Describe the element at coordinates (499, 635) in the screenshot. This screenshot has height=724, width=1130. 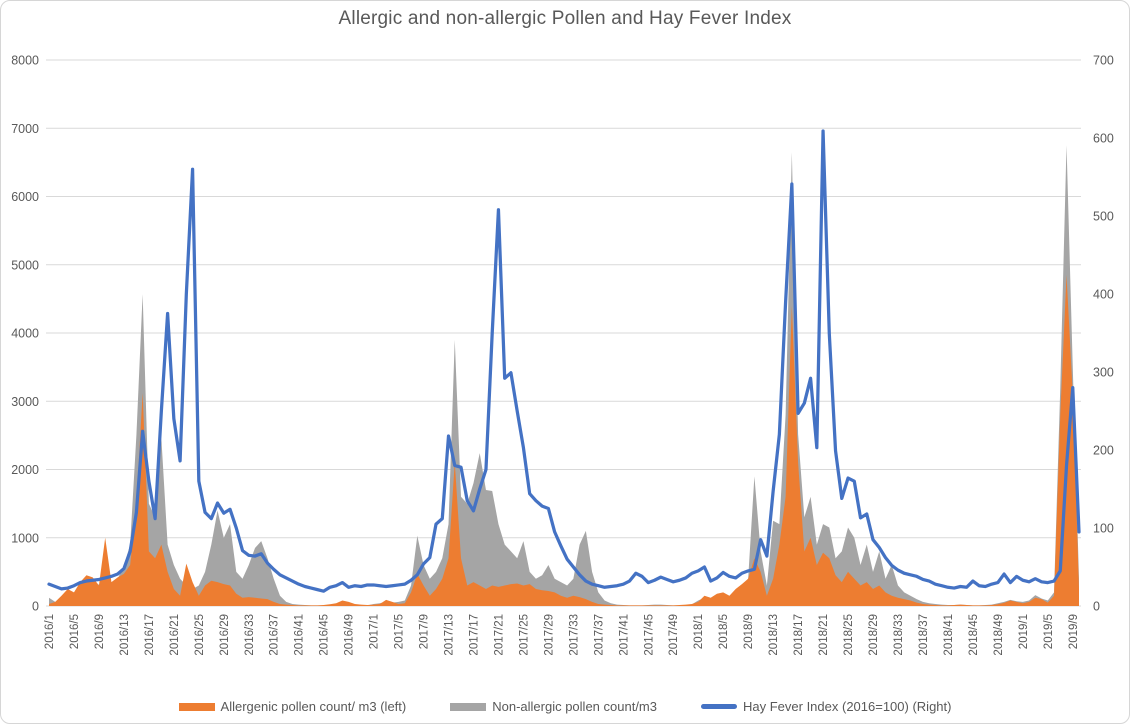
I see `x-axis-tick-label: 2017/21` at that location.